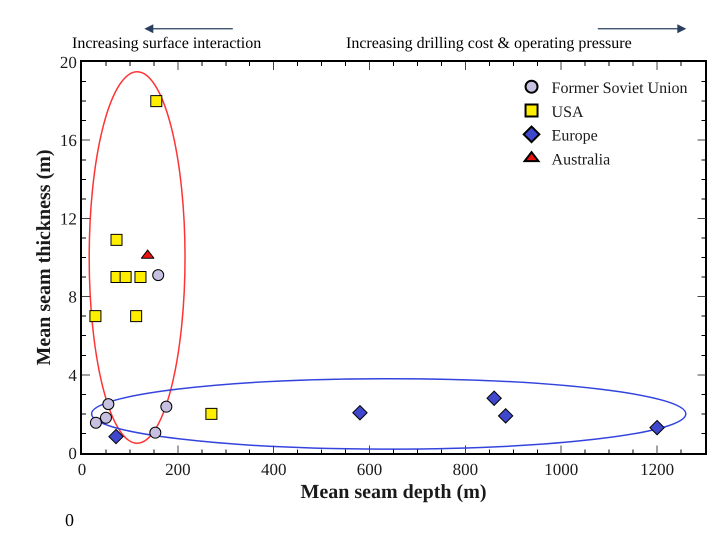 Image resolution: width=725 pixels, height=548 pixels. Describe the element at coordinates (68, 218) in the screenshot. I see `y-tick-label: 12` at that location.